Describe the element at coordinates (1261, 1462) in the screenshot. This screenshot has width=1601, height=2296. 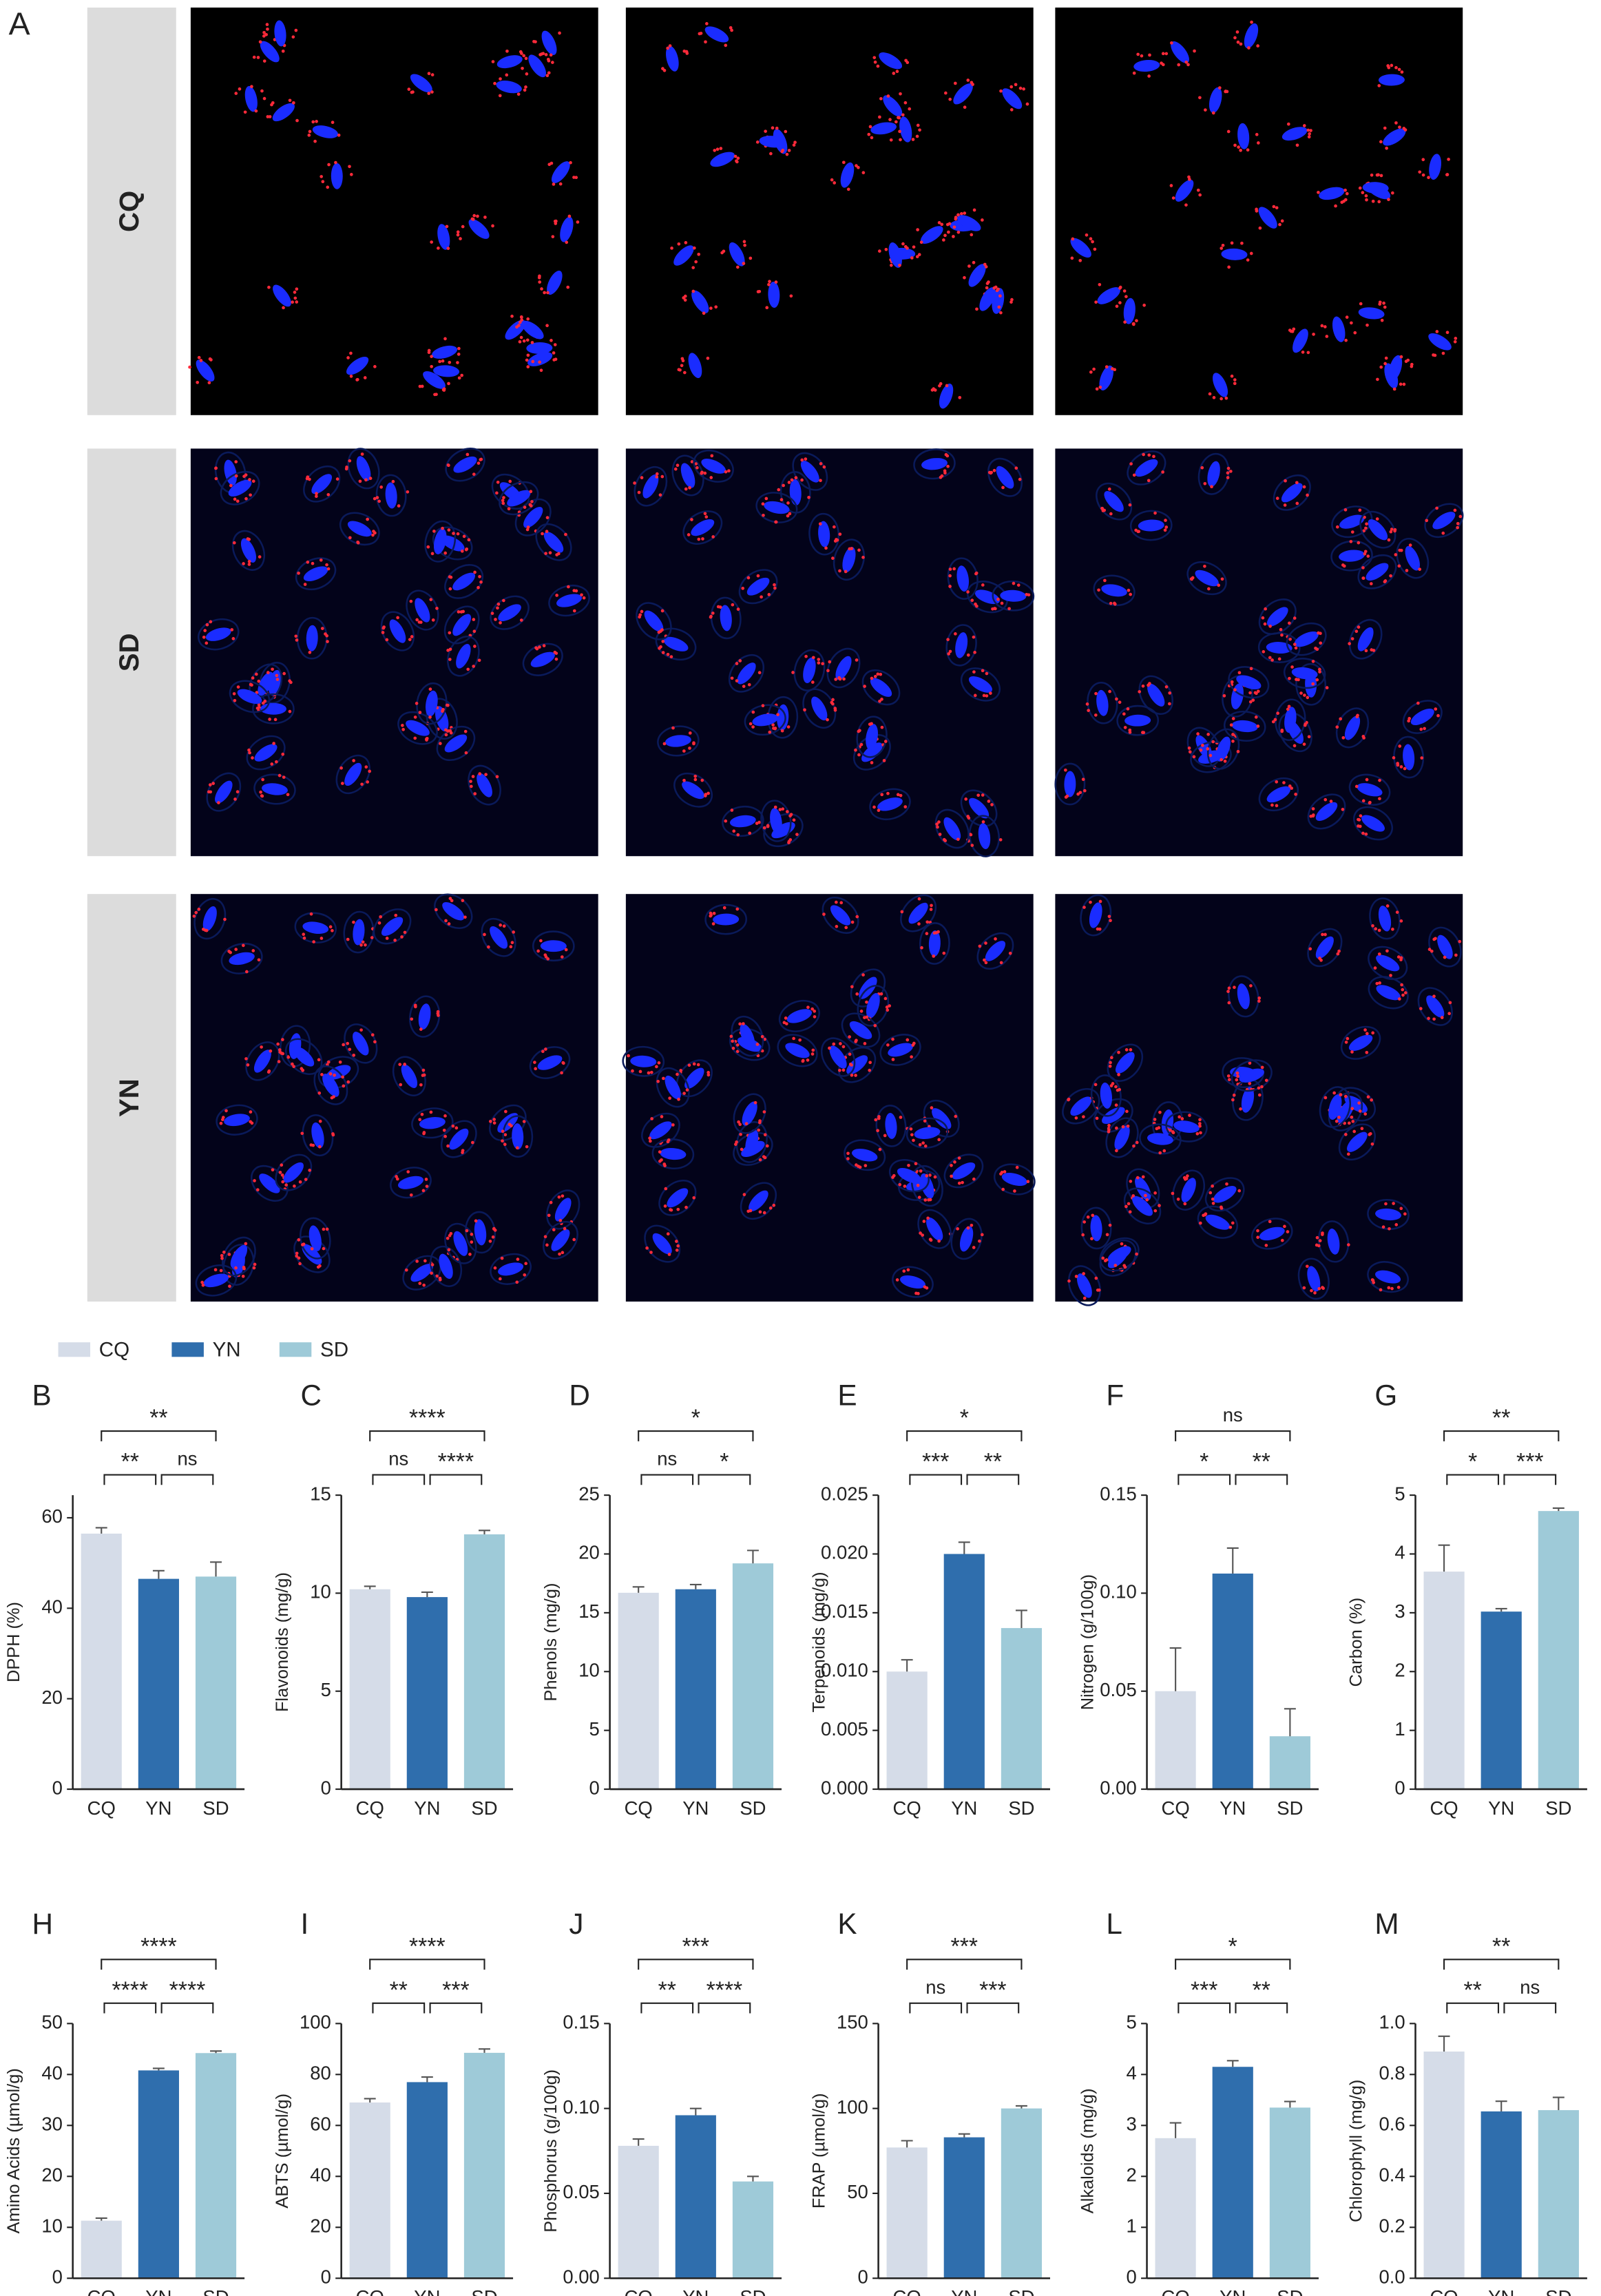
I see `significance-label: **` at that location.